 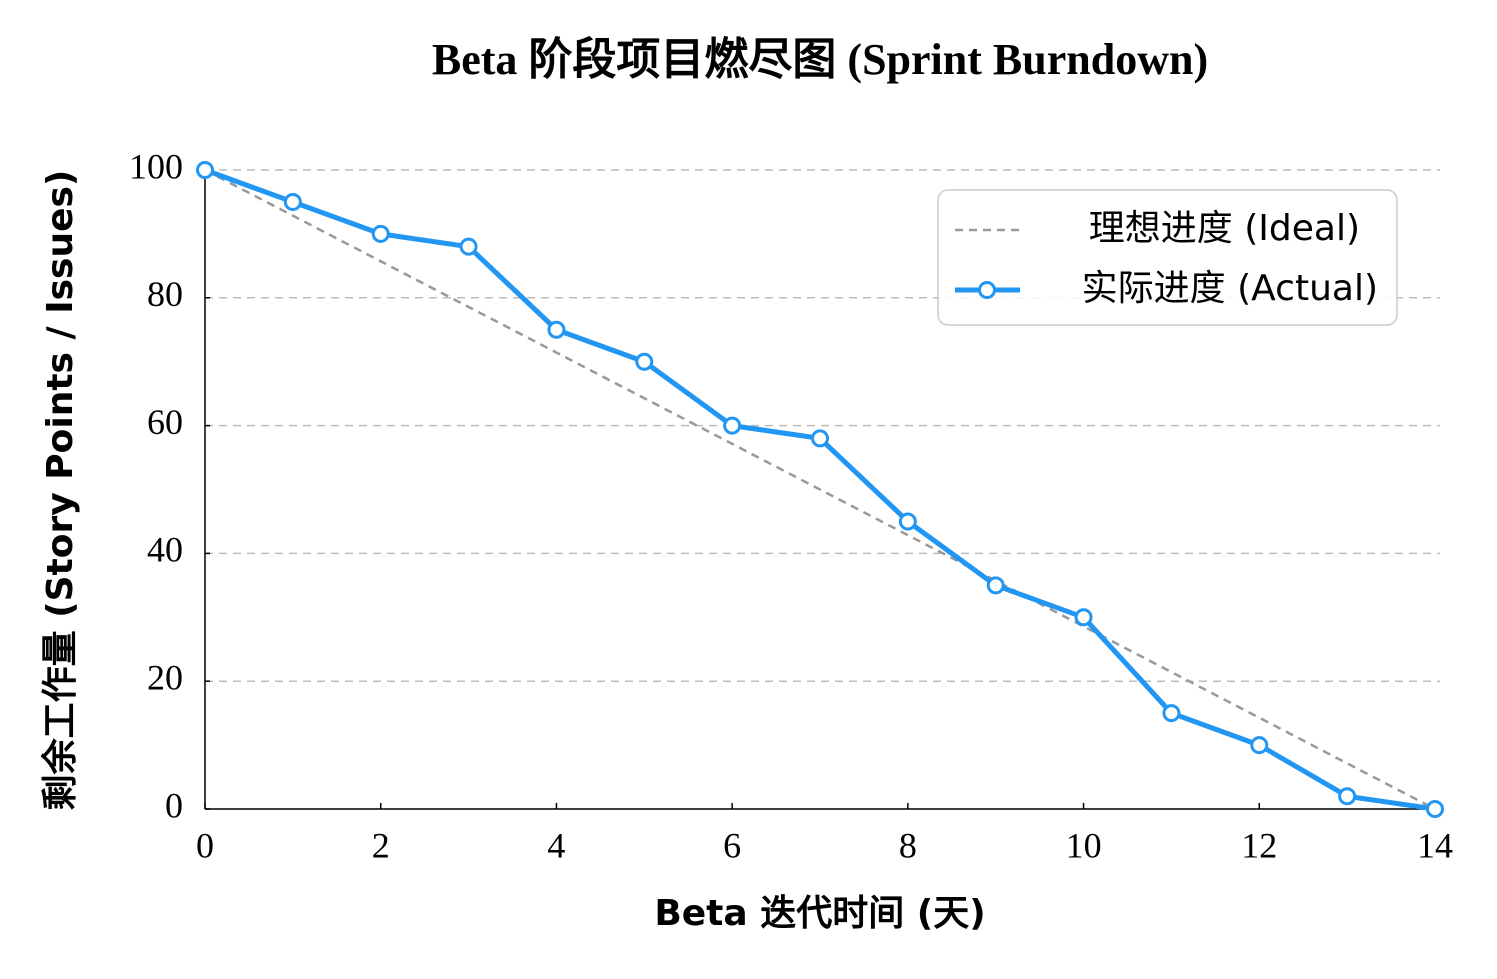 I want to click on y-tick-label: 80, so click(x=165, y=294).